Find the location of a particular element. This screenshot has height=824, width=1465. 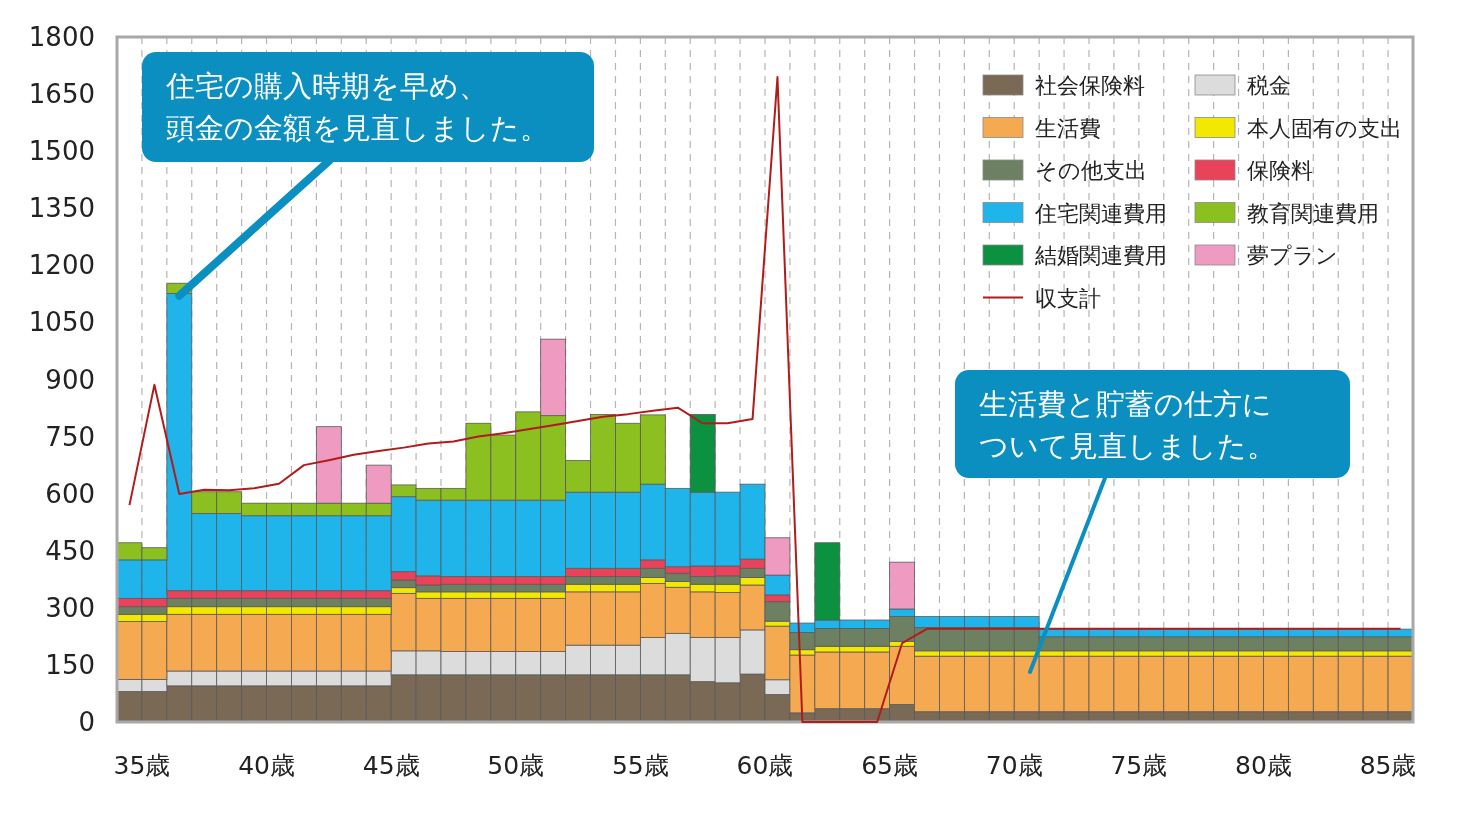

y-tick-label: 1350 is located at coordinates (61, 208).